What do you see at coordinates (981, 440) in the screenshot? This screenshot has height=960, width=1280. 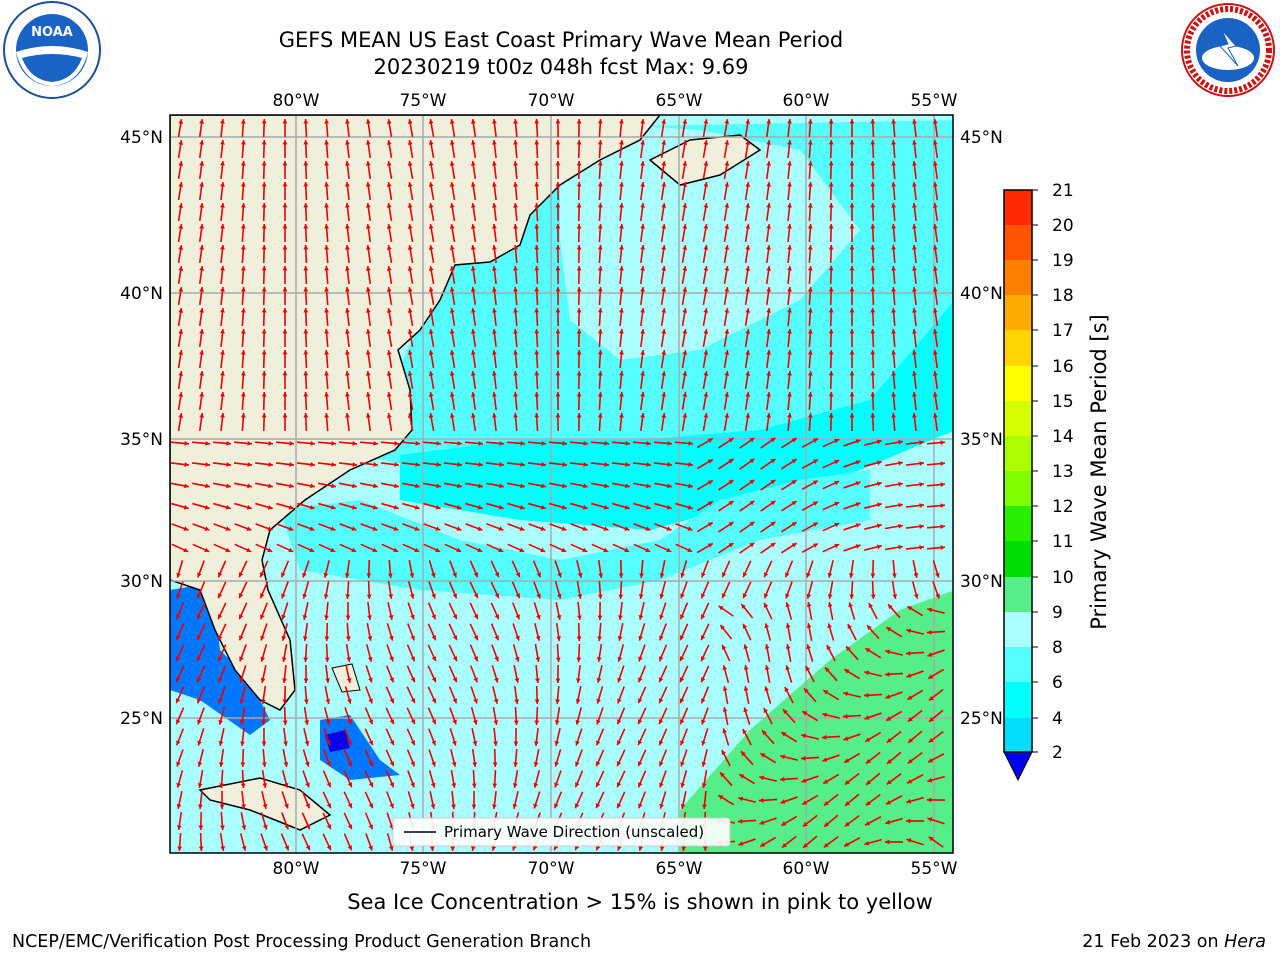 I see `lat-tick-label: 35°N` at bounding box center [981, 440].